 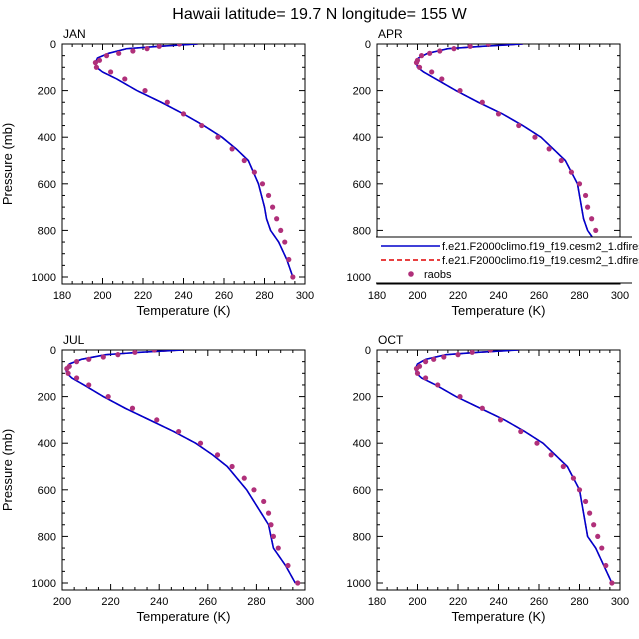 I want to click on legend-background, so click(x=504, y=260).